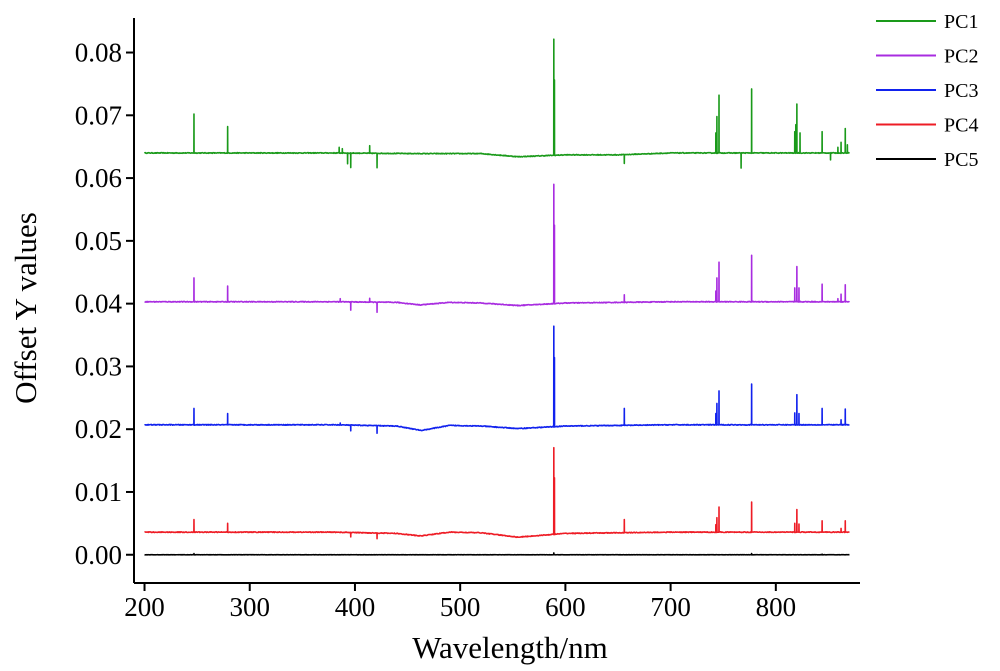 The width and height of the screenshot is (1000, 671). What do you see at coordinates (98, 429) in the screenshot?
I see `y-tick-label: 0.02` at bounding box center [98, 429].